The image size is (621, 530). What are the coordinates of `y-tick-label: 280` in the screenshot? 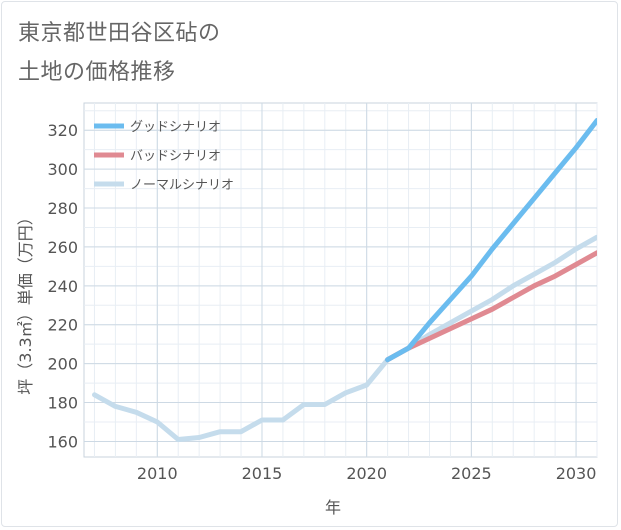 It's located at (62, 208).